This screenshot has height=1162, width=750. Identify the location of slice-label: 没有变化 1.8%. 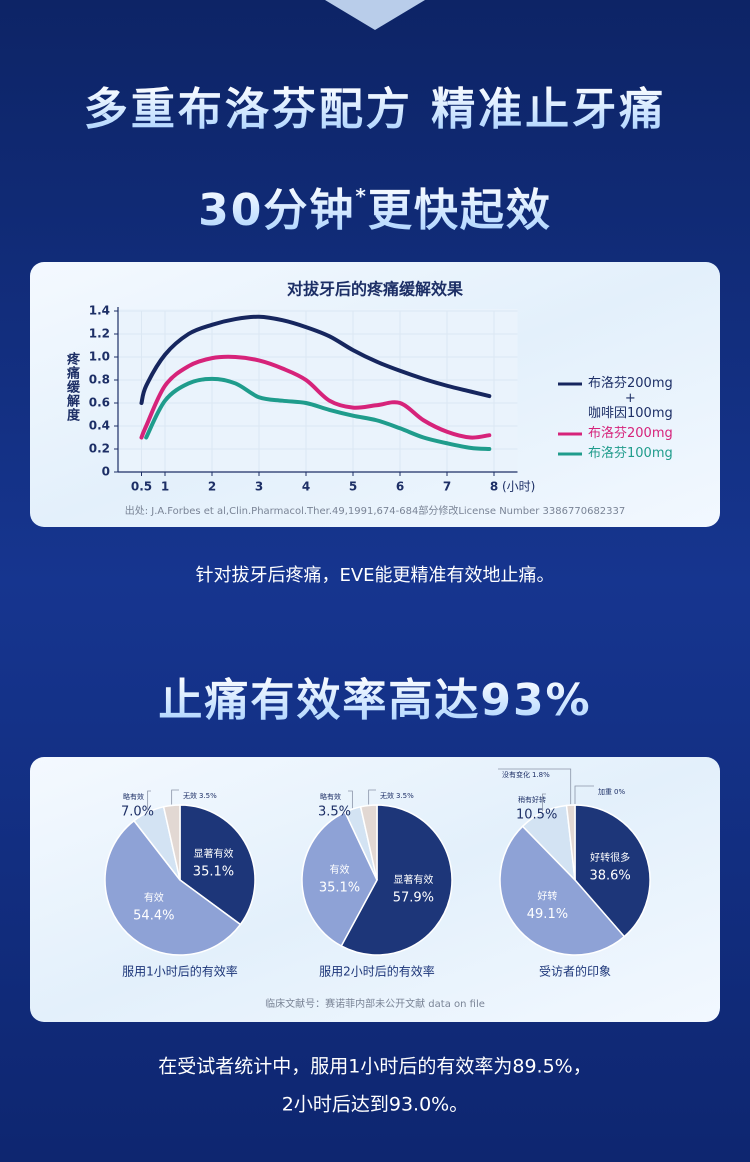
(526, 774).